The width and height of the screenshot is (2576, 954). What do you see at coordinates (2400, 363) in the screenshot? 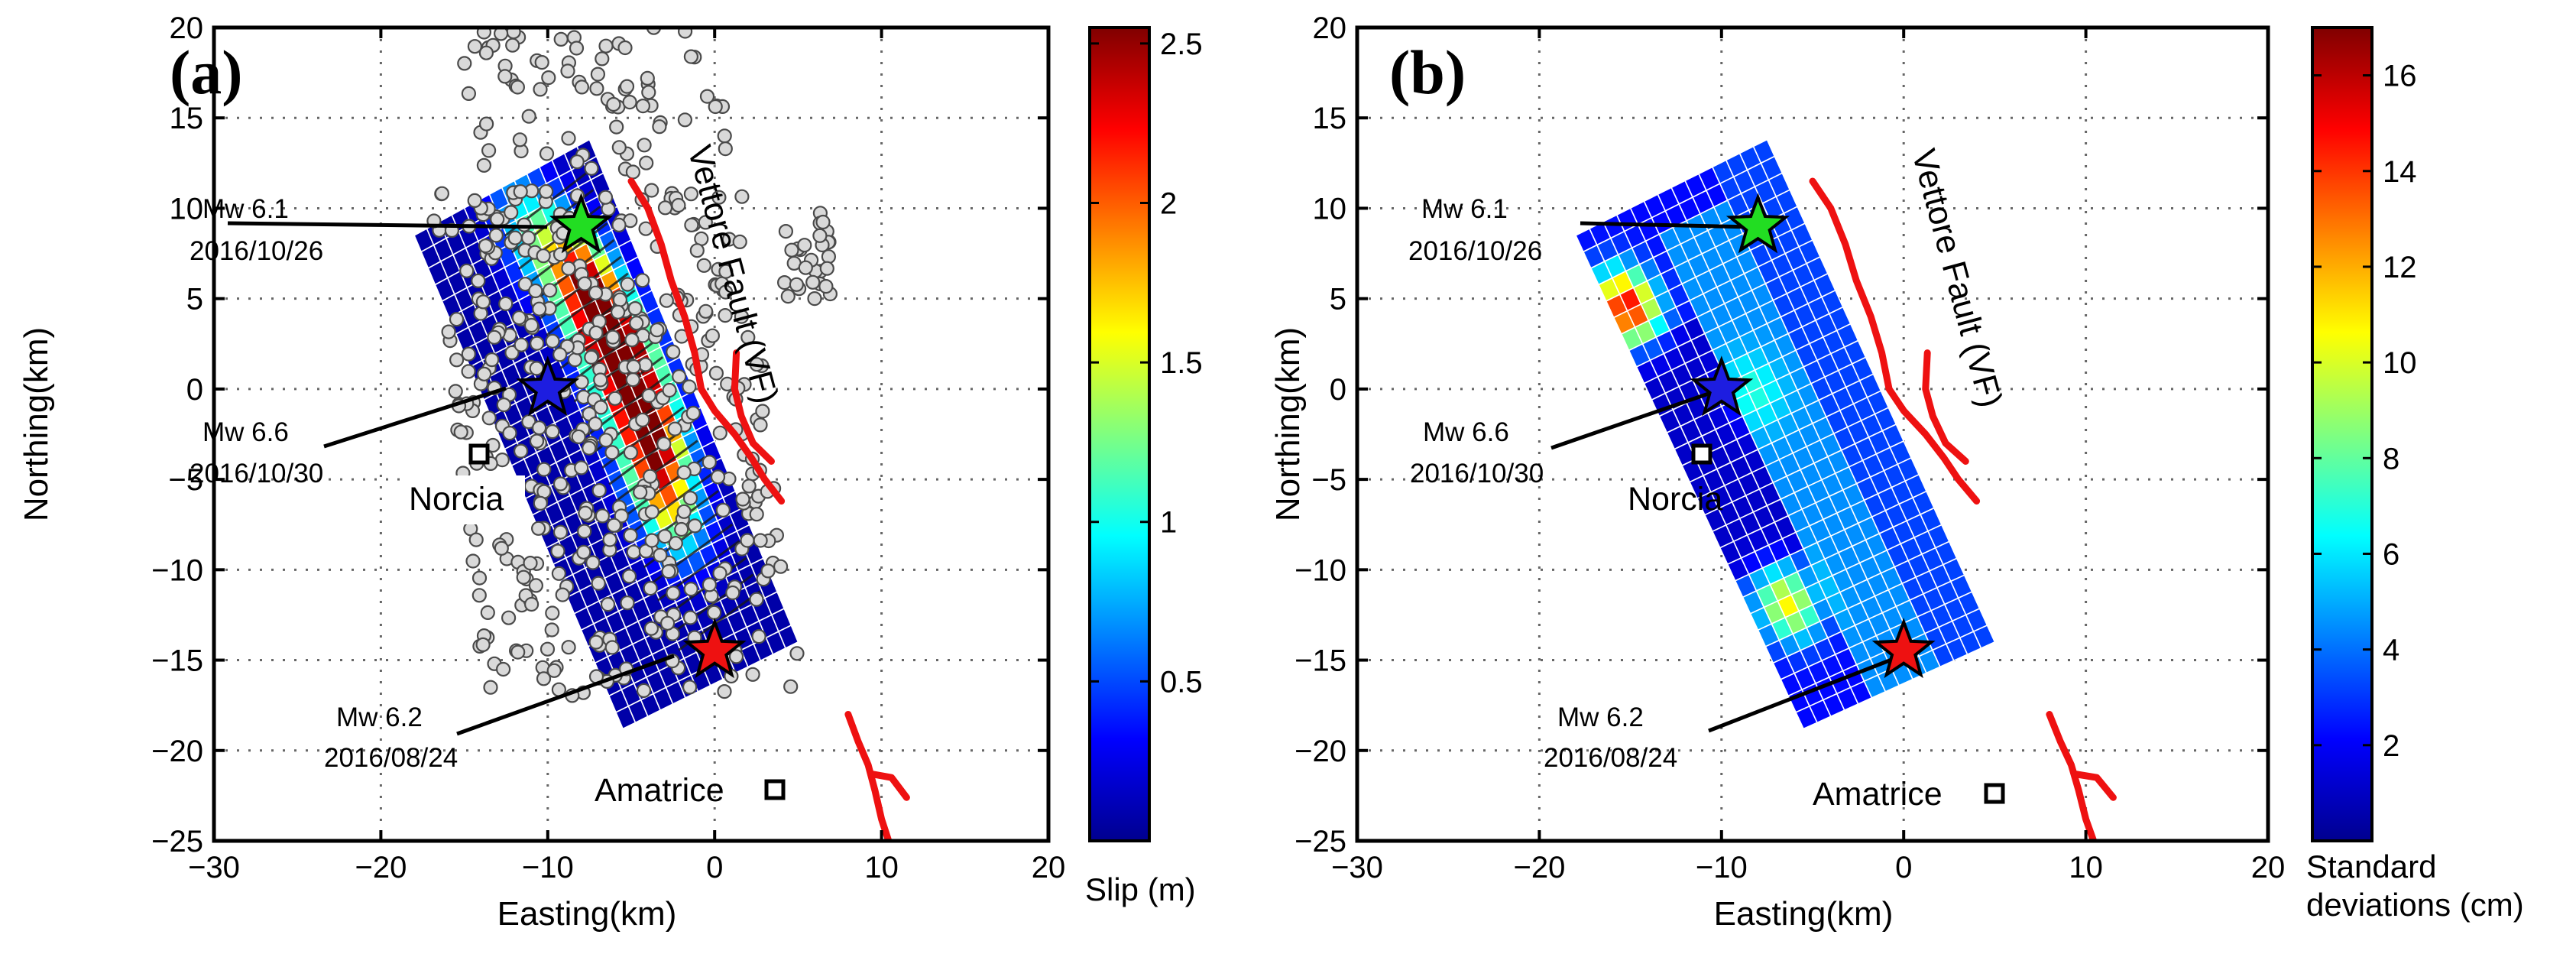
I see `colorbar-tick-label: 10` at bounding box center [2400, 363].